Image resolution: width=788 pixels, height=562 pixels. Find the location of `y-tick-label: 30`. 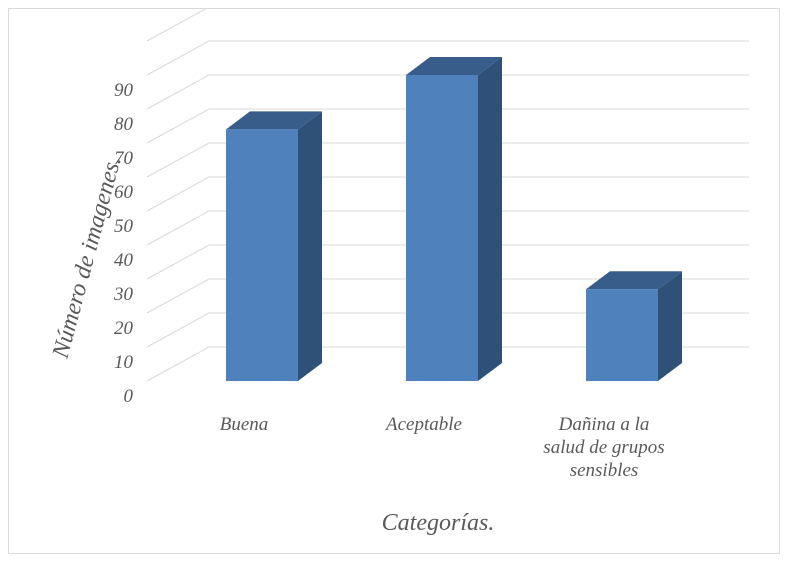

y-tick-label: 30 is located at coordinates (123, 294).